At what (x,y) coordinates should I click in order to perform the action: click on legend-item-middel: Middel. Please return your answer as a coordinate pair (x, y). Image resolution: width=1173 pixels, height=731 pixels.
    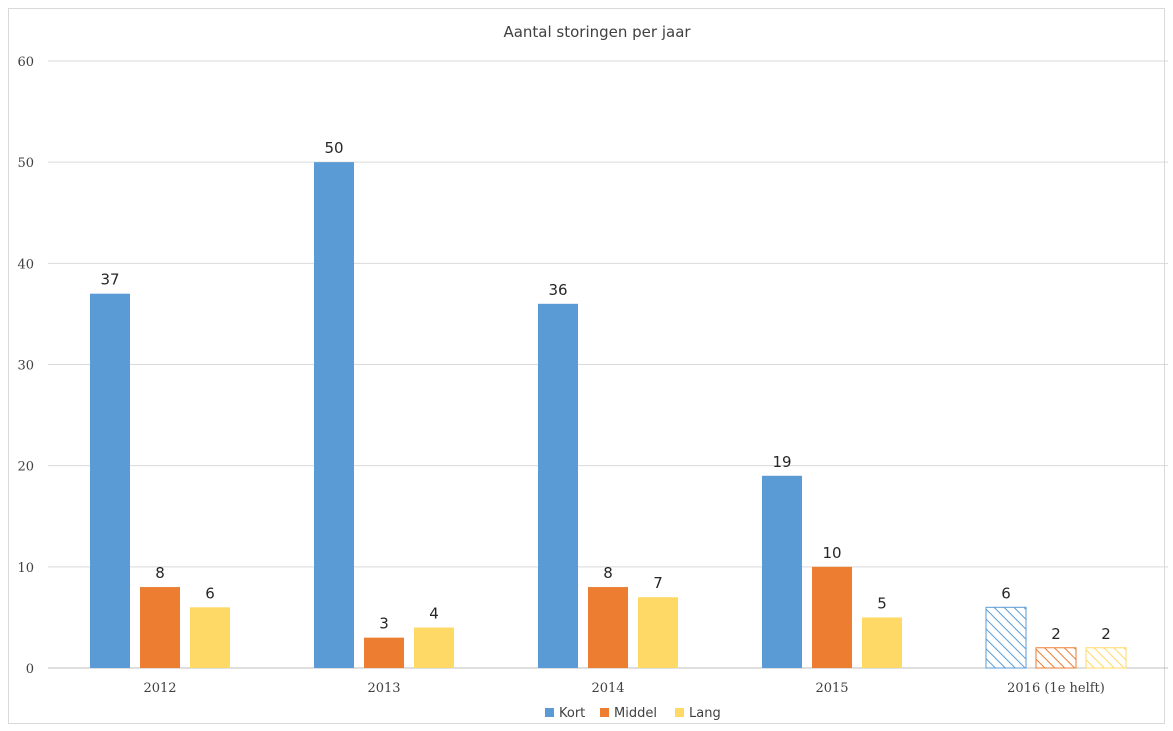
    Looking at the image, I should click on (628, 713).